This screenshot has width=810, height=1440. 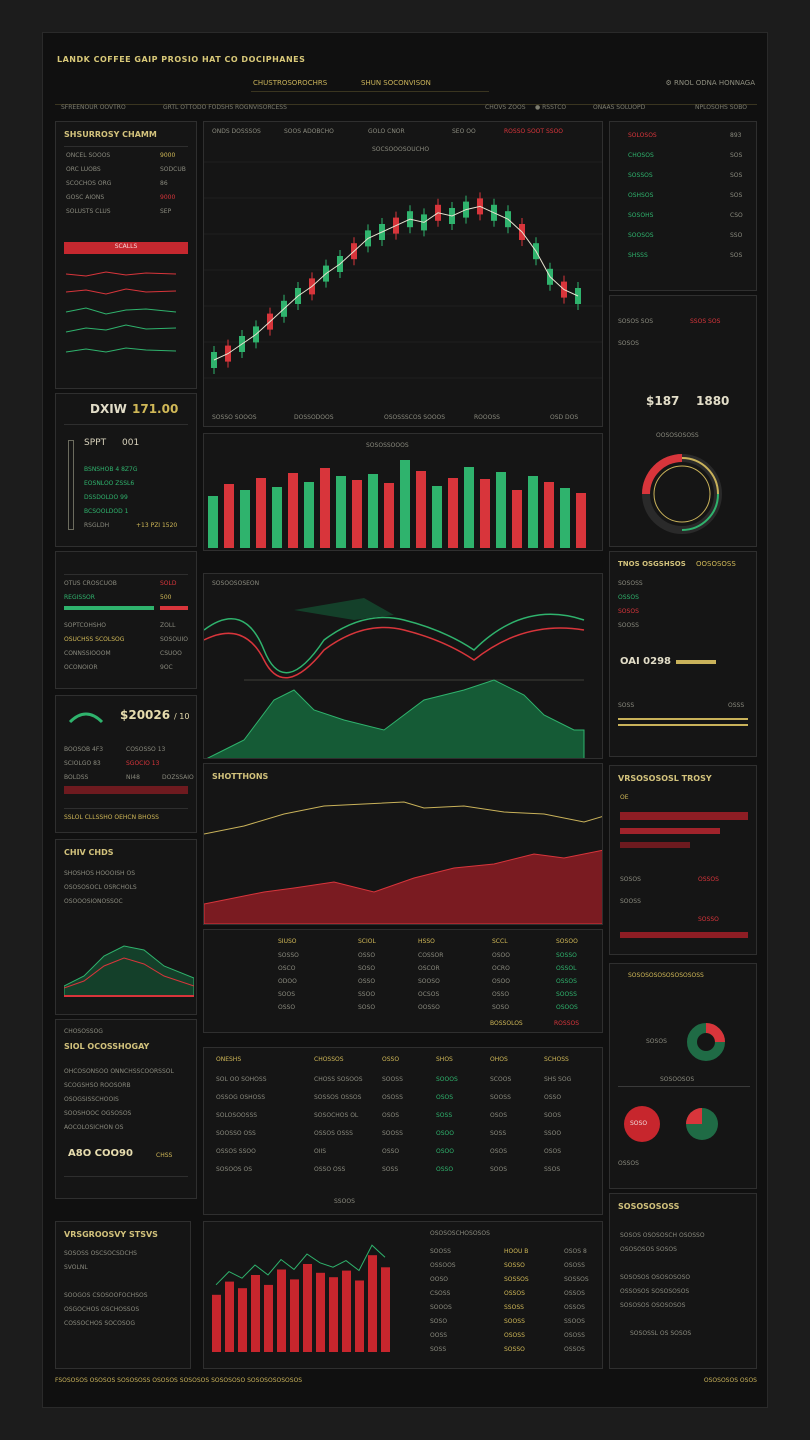 What do you see at coordinates (429, 994) in the screenshot?
I see `grid-cell: OCSOS` at bounding box center [429, 994].